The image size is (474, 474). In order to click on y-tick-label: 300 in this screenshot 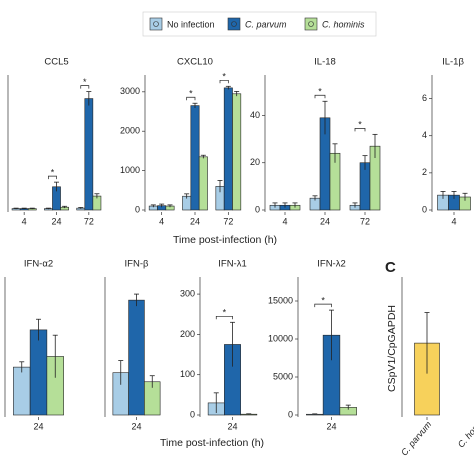, I will do `click(187, 293)`.